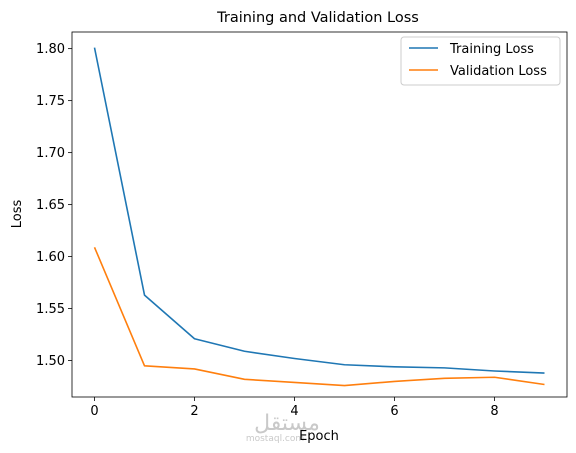  I want to click on x-tick-label: 6, so click(394, 411).